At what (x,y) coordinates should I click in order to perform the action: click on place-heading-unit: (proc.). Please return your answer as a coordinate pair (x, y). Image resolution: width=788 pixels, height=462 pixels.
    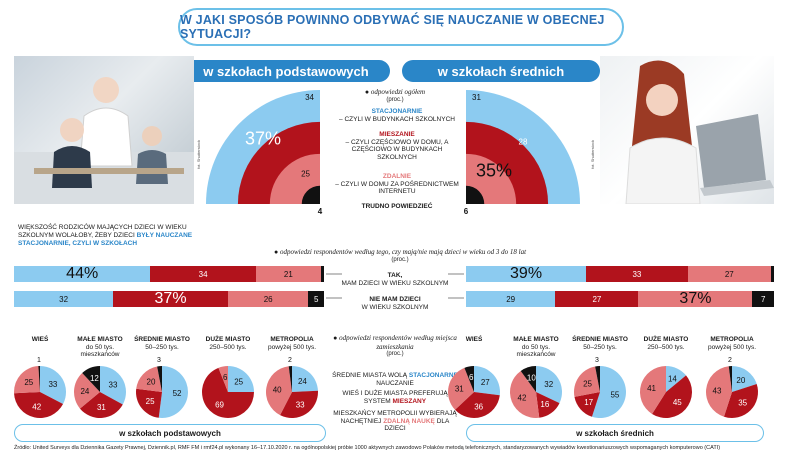
    Looking at the image, I should click on (395, 354).